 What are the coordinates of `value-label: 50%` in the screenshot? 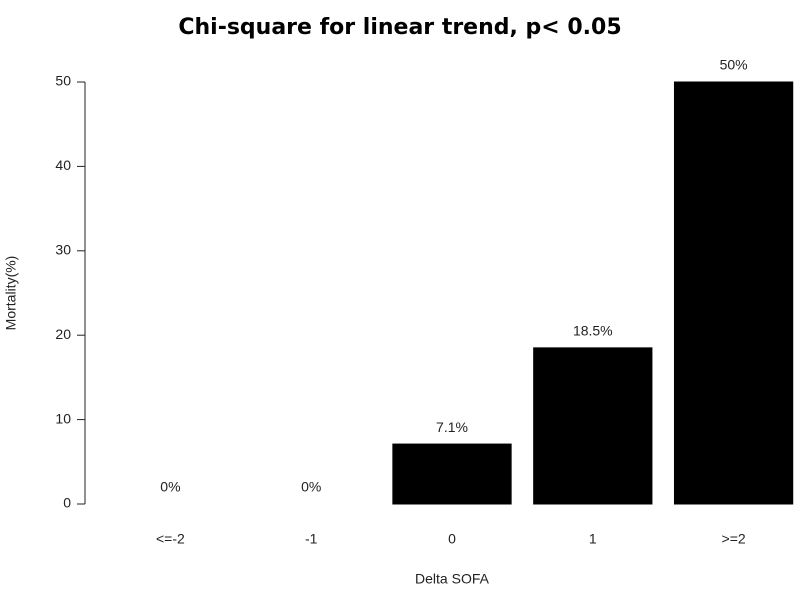 It's located at (734, 65).